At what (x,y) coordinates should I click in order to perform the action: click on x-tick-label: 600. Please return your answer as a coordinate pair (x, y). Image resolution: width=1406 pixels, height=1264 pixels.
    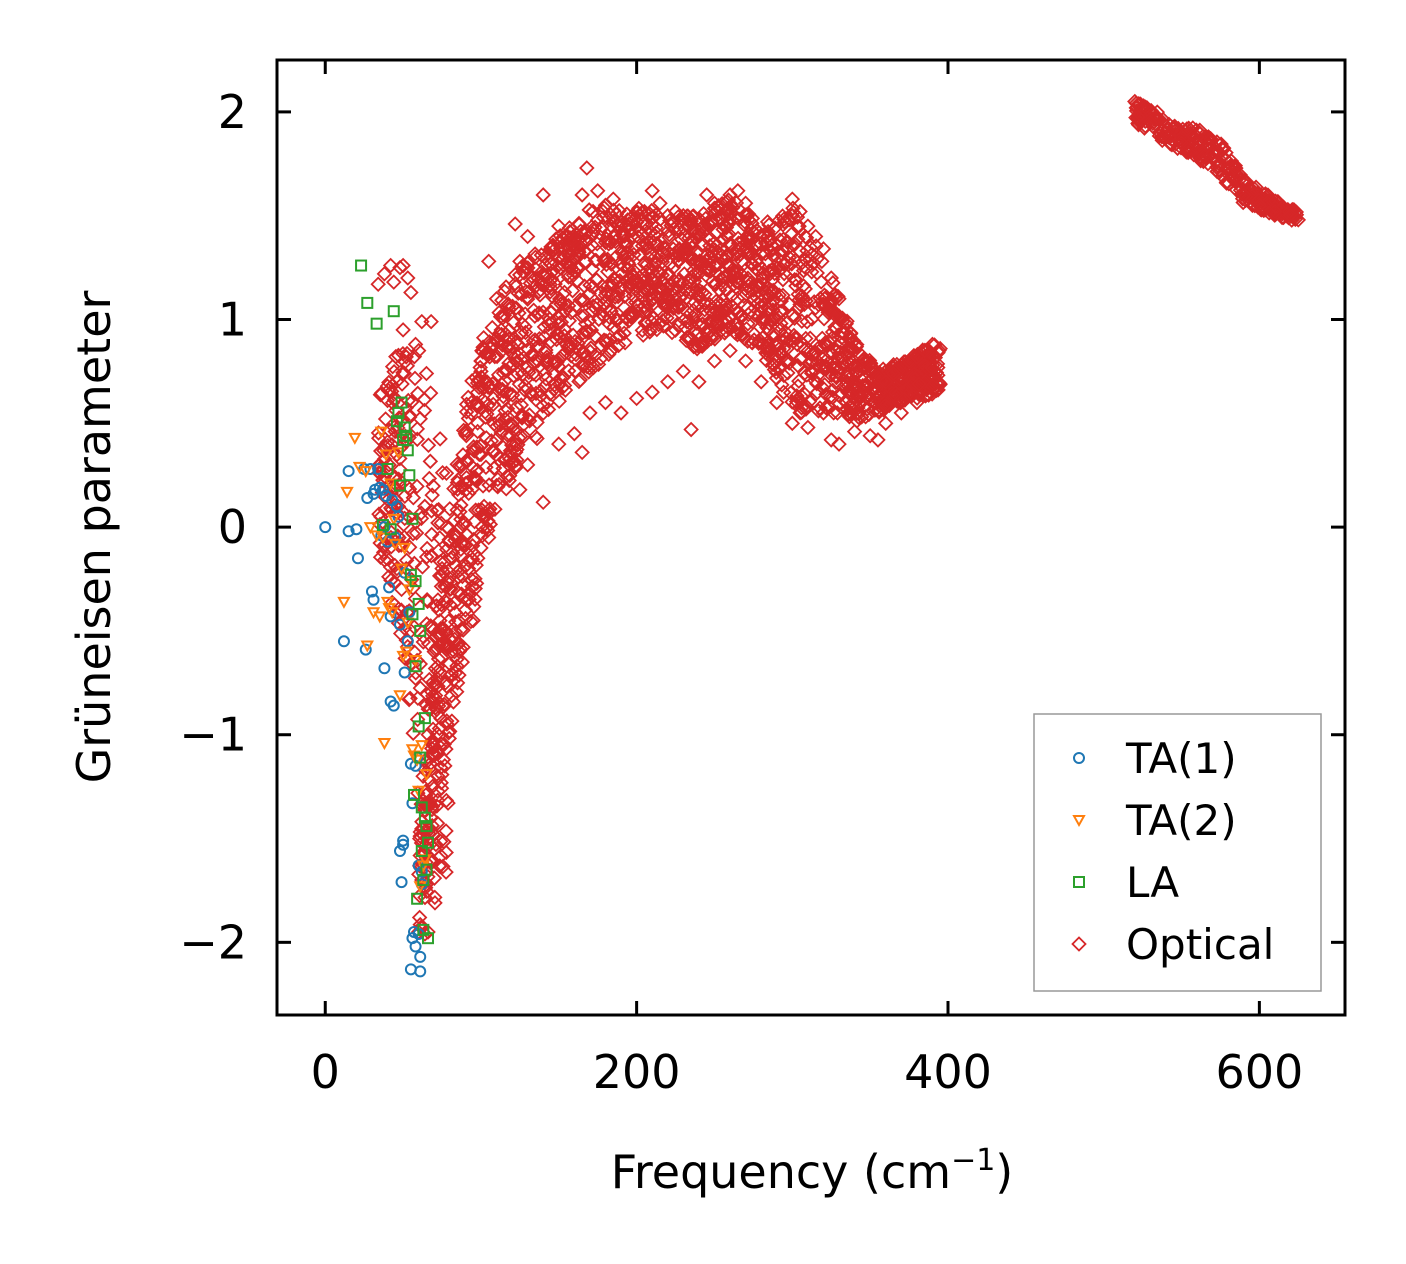
    Looking at the image, I should click on (1259, 1072).